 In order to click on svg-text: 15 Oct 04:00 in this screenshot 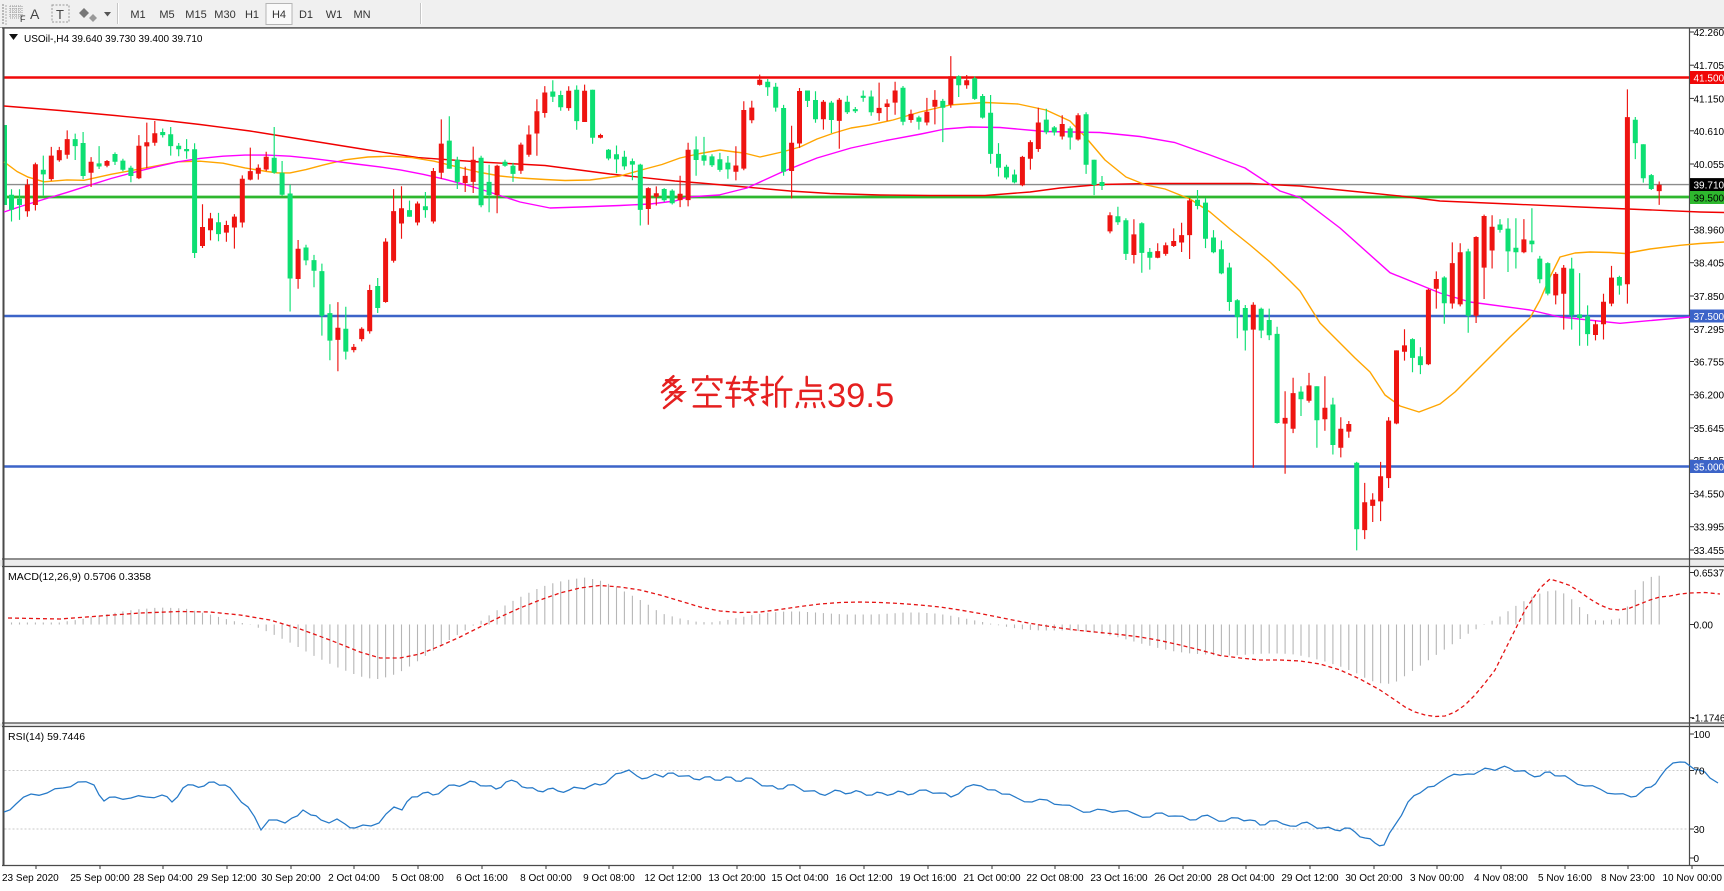, I will do `click(800, 878)`.